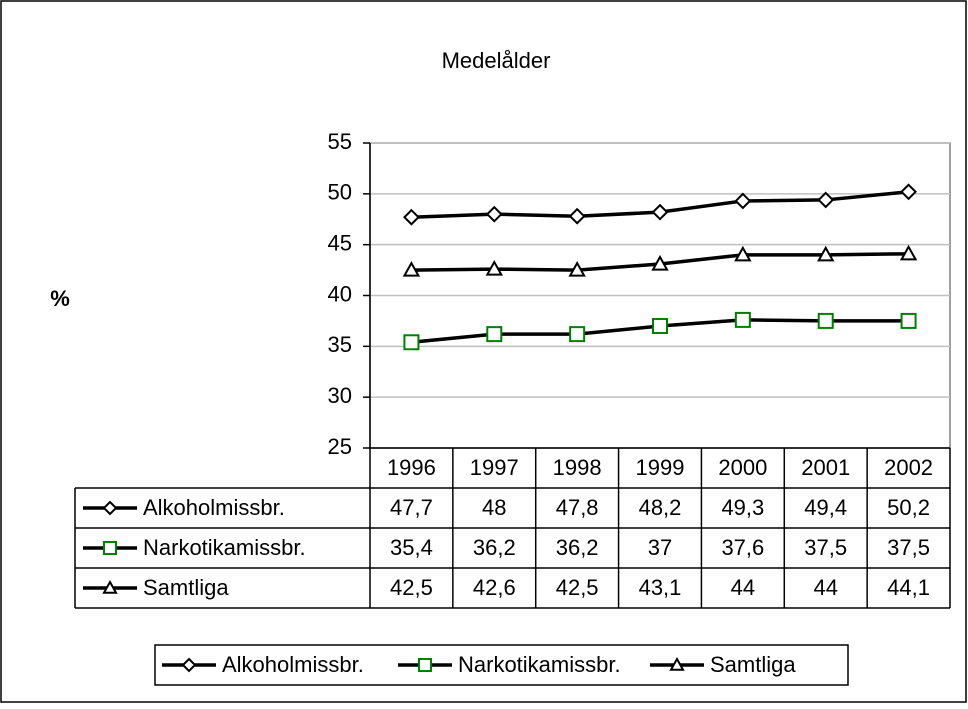 This screenshot has width=968, height=709. I want to click on data-label: 44,1, so click(908, 587).